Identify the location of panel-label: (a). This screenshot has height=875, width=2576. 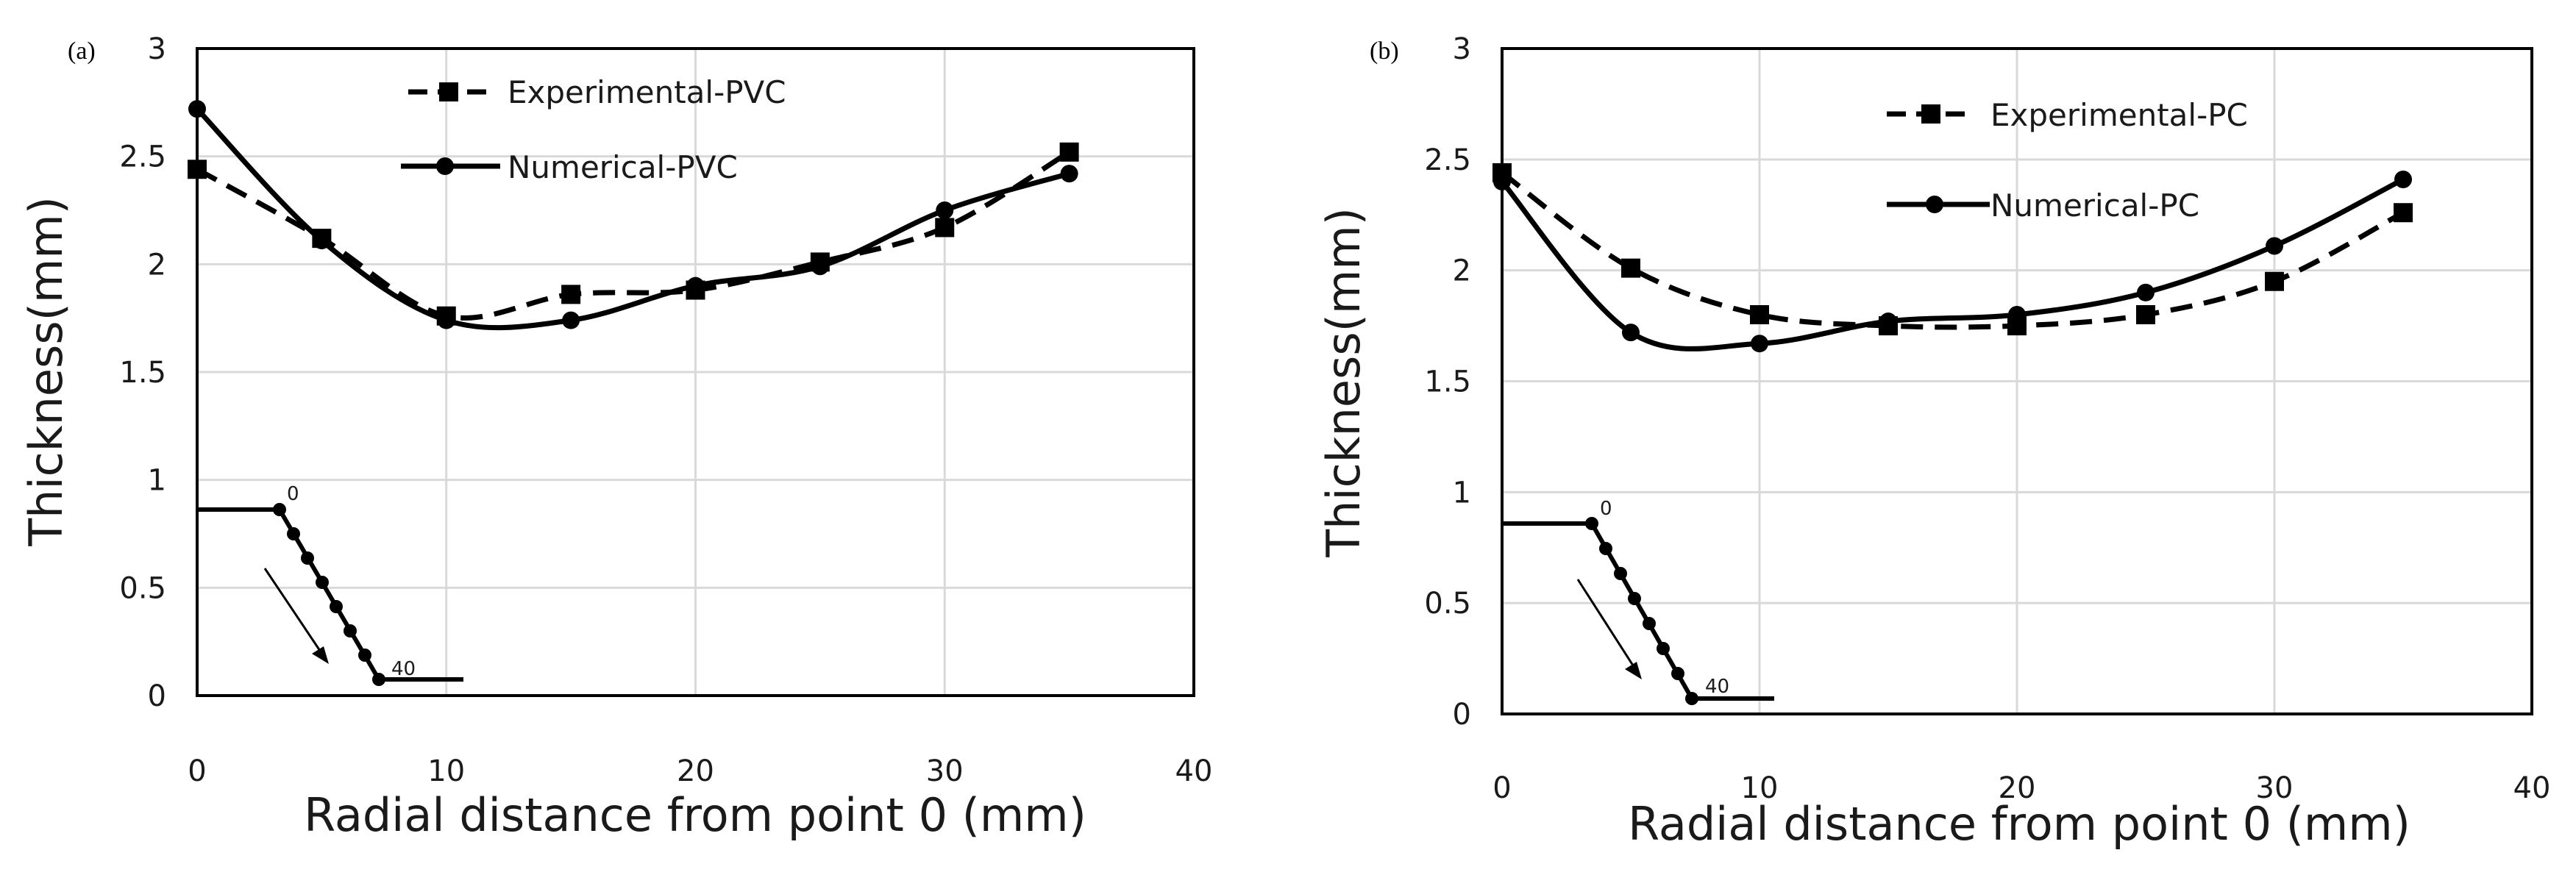
(82, 52).